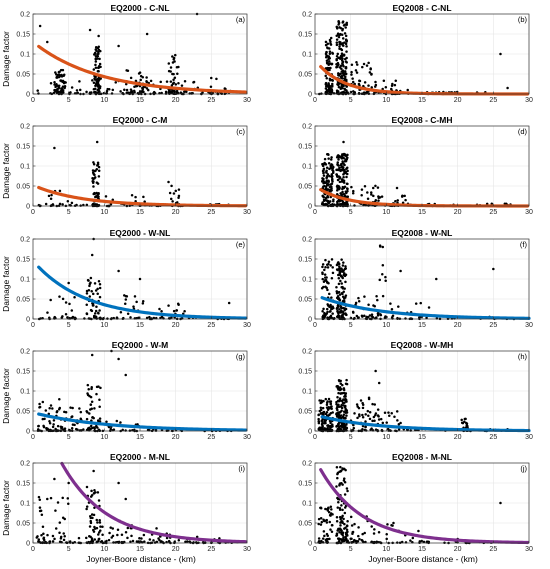  I want to click on subplot-title: EQ2000 - C-M, so click(140, 120).